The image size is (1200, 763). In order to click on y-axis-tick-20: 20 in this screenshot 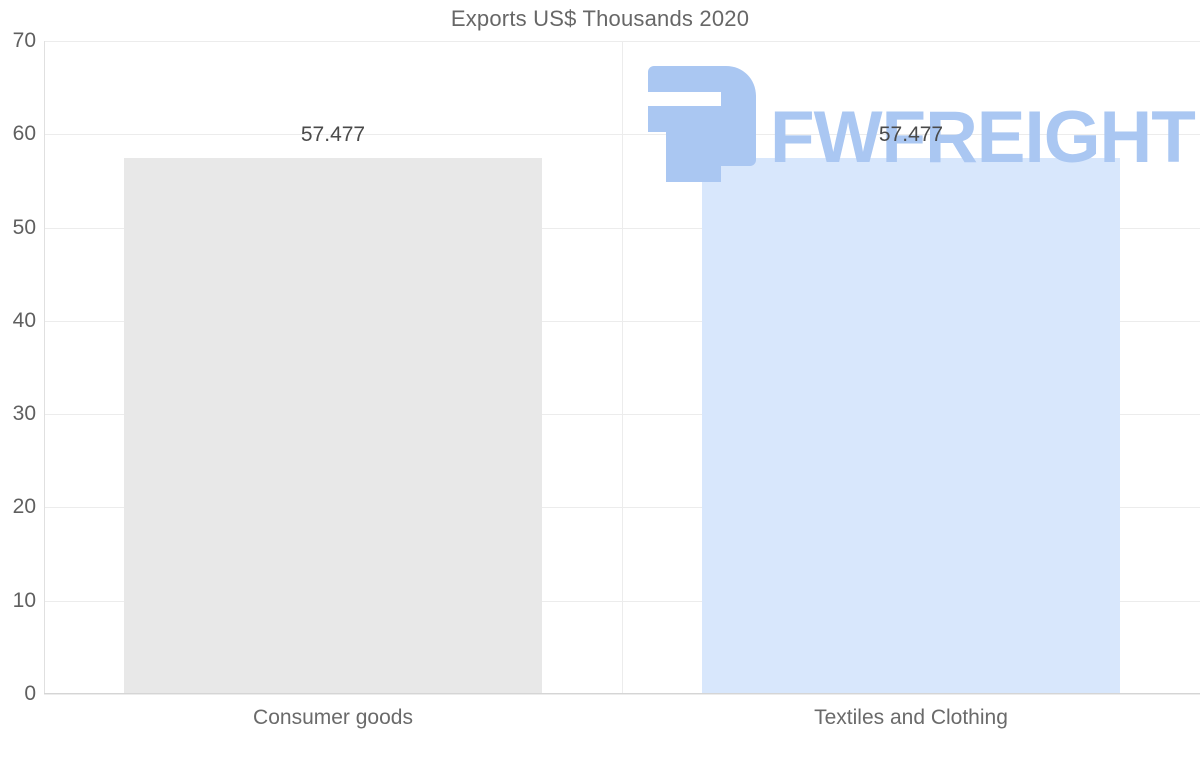, I will do `click(24, 507)`.